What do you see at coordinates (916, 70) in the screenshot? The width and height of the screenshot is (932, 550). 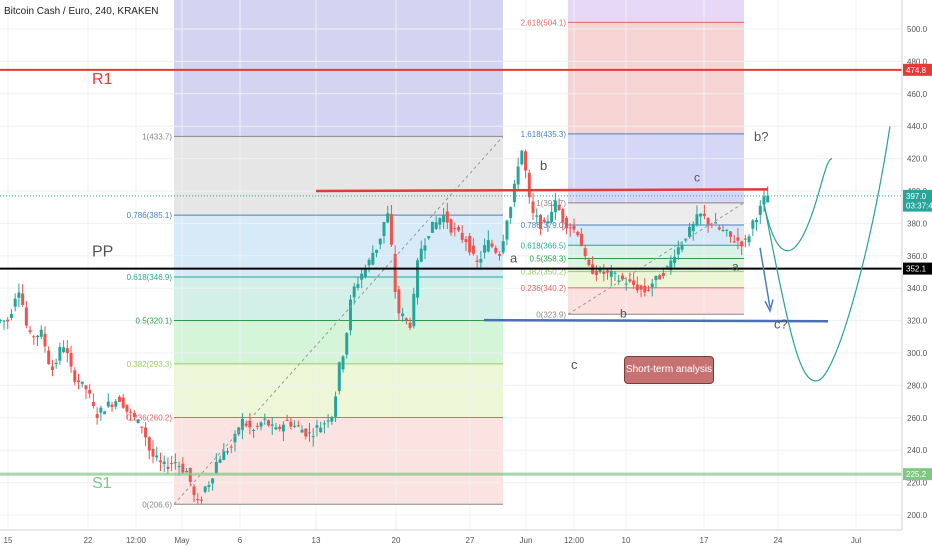 I see `price-tag-label: 474.8` at bounding box center [916, 70].